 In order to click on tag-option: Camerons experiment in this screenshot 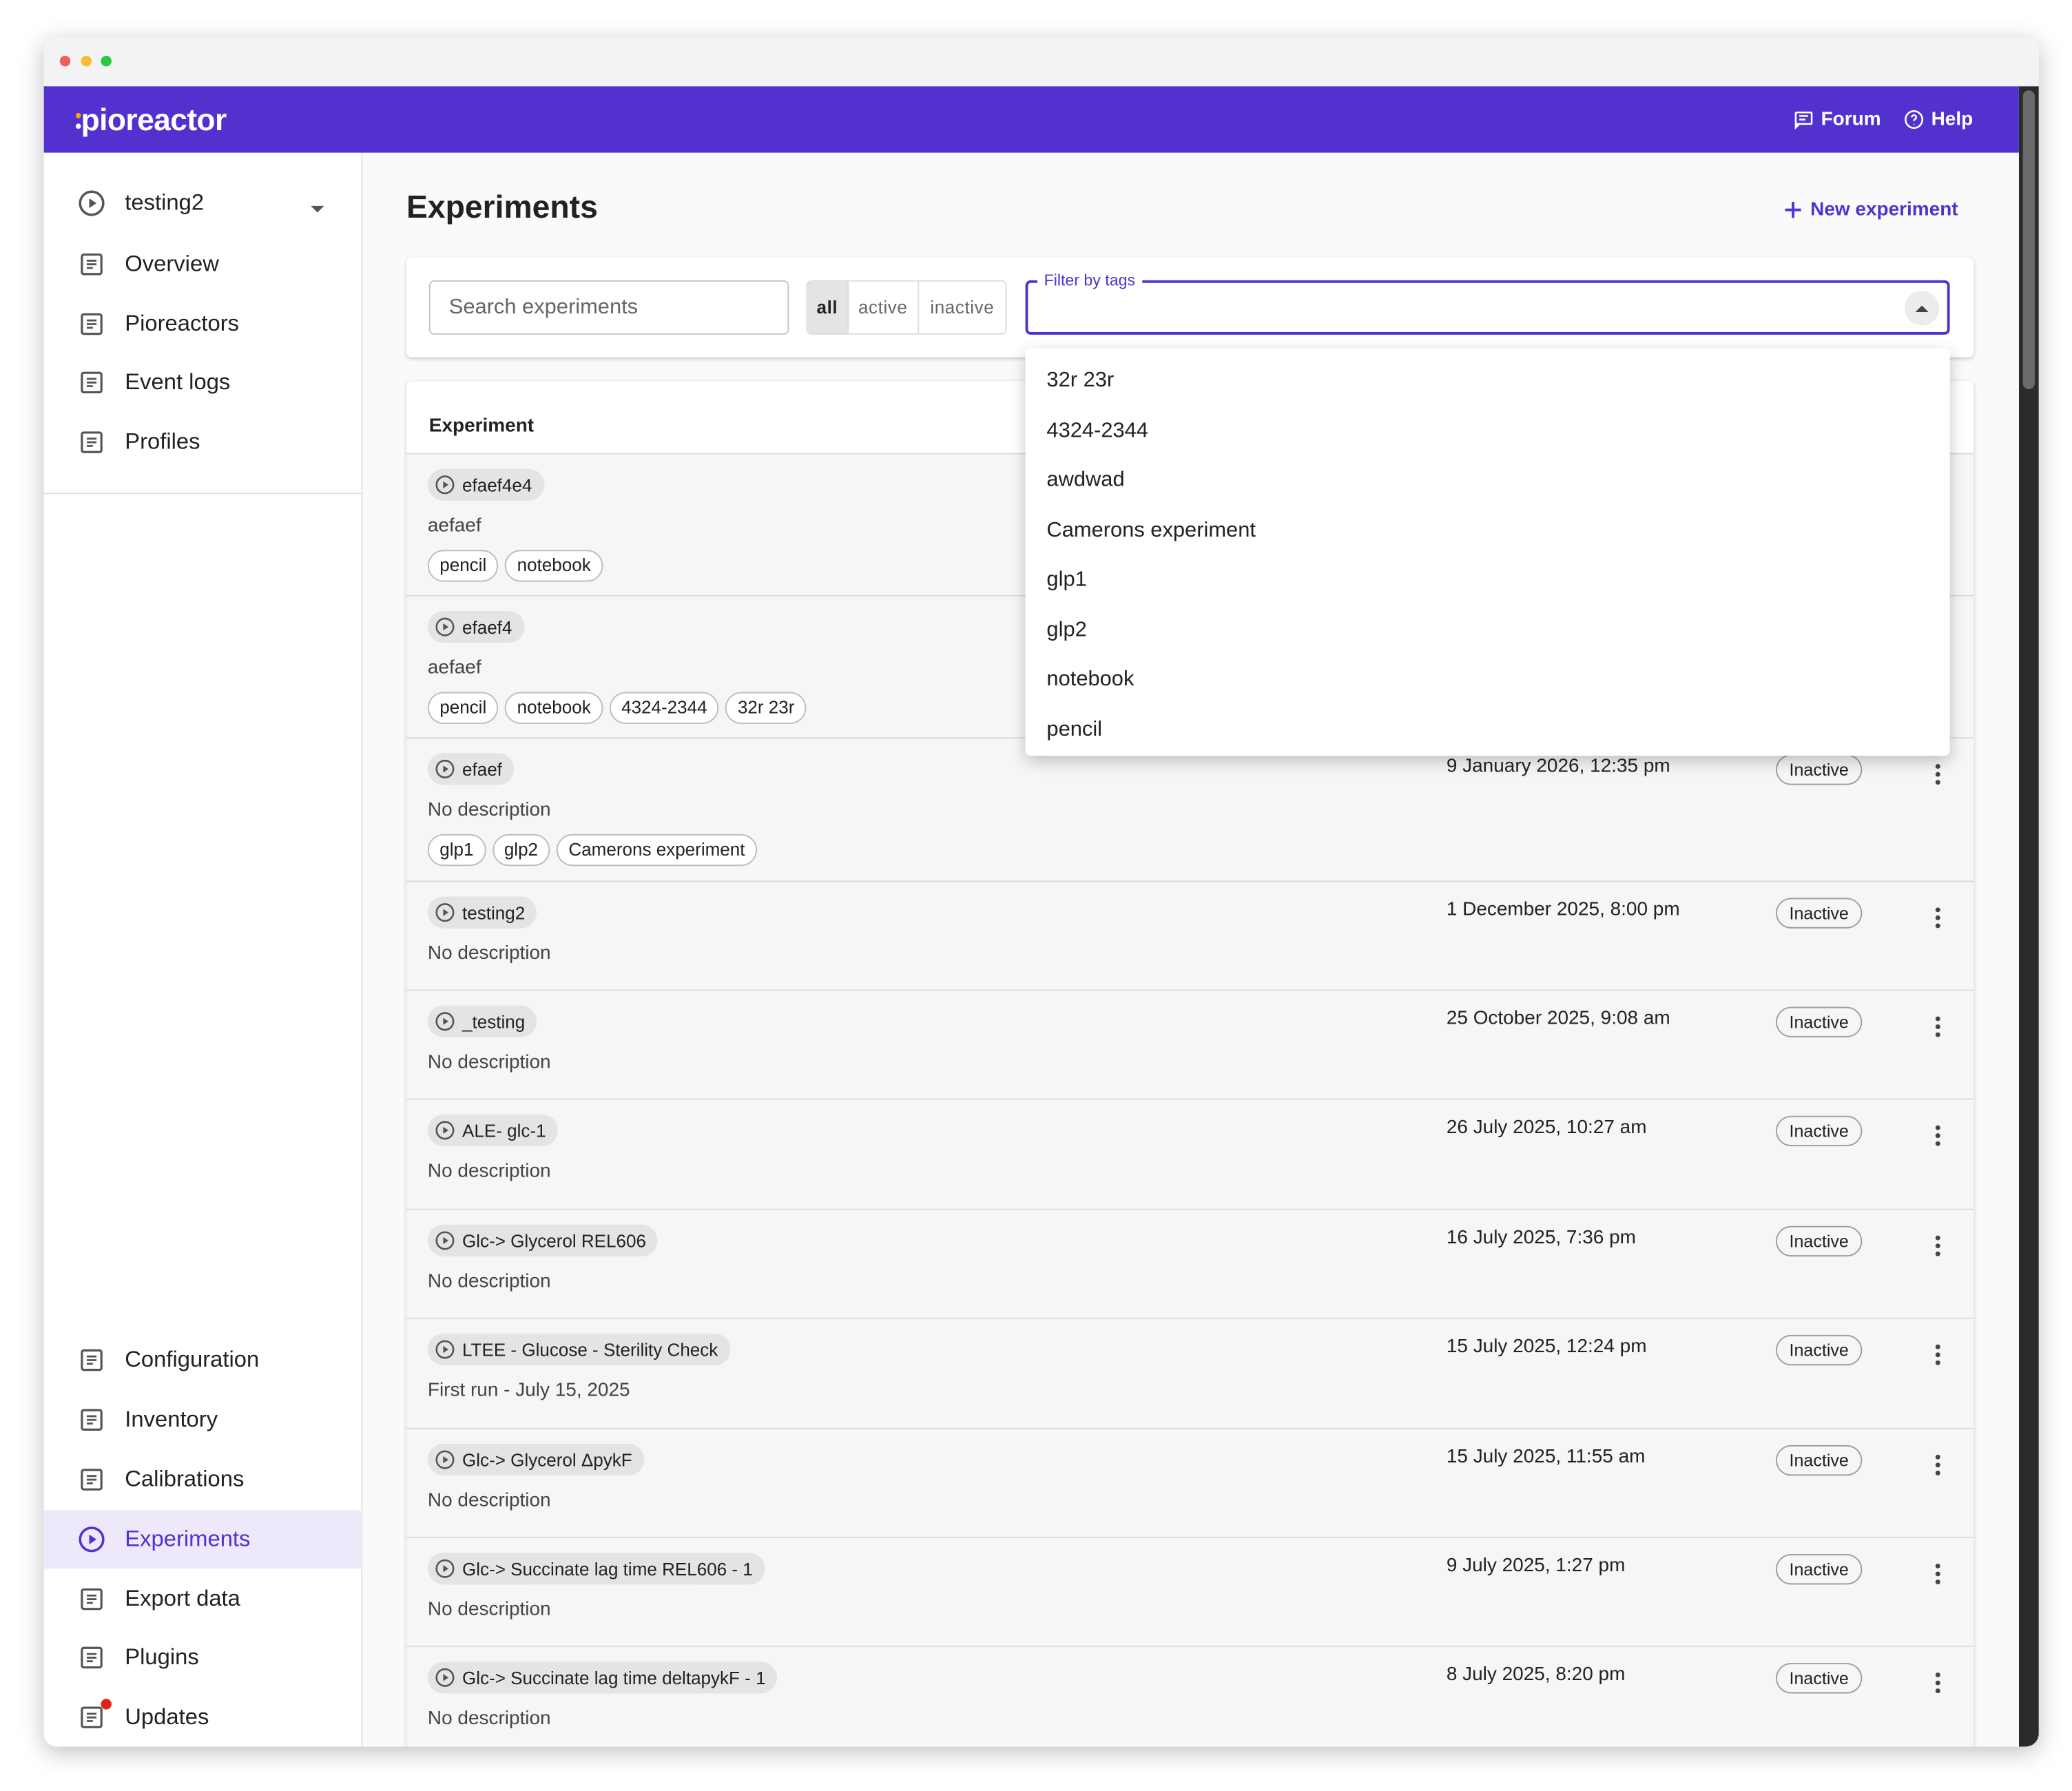, I will do `click(1151, 529)`.